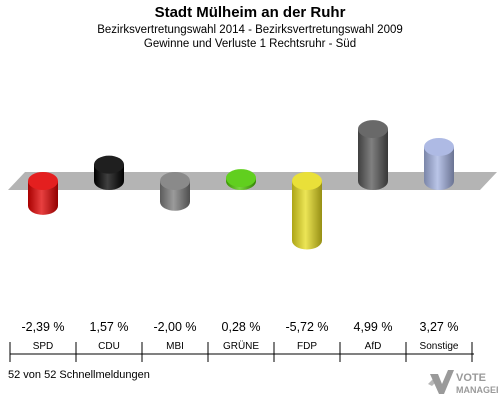 The height and width of the screenshot is (400, 500). I want to click on chart-title: Stadt Mülheim an der Ruhr, so click(250, 12).